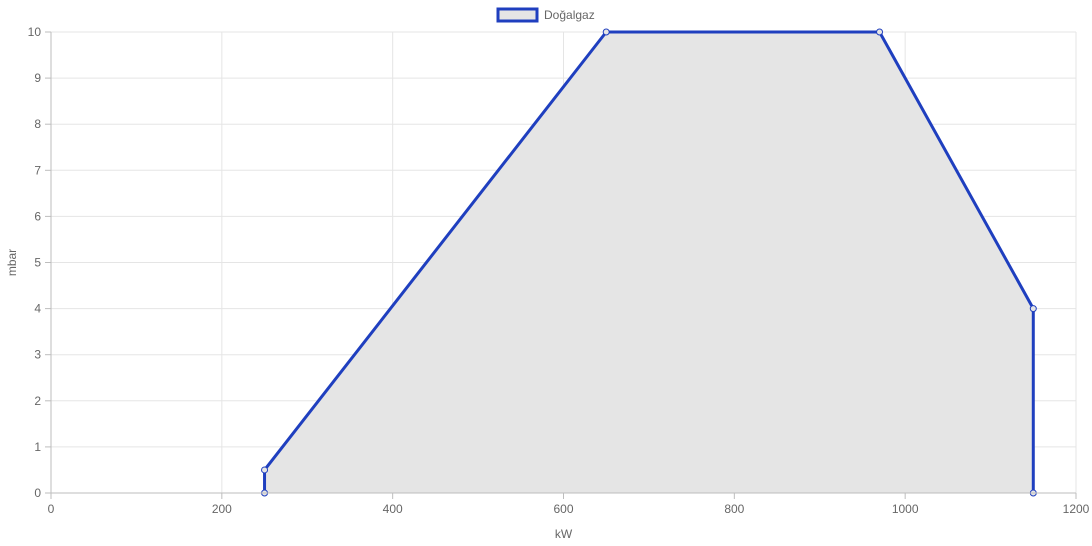  I want to click on y-tick-label: 4, so click(37, 309).